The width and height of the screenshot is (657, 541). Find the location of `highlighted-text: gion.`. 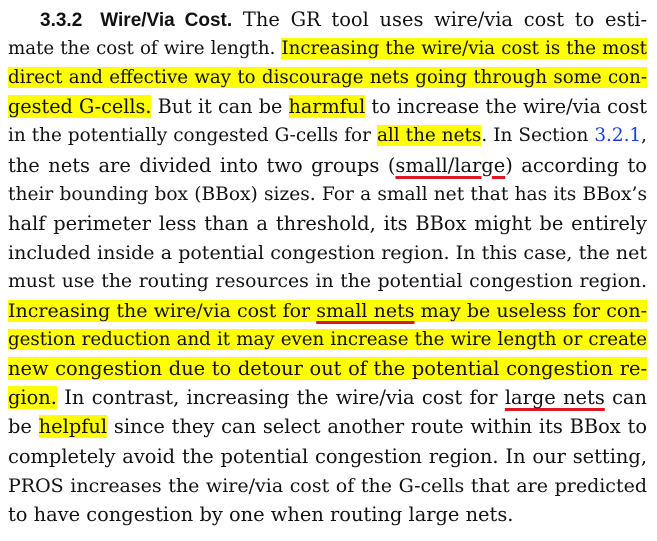

highlighted-text: gion. is located at coordinates (32, 398).